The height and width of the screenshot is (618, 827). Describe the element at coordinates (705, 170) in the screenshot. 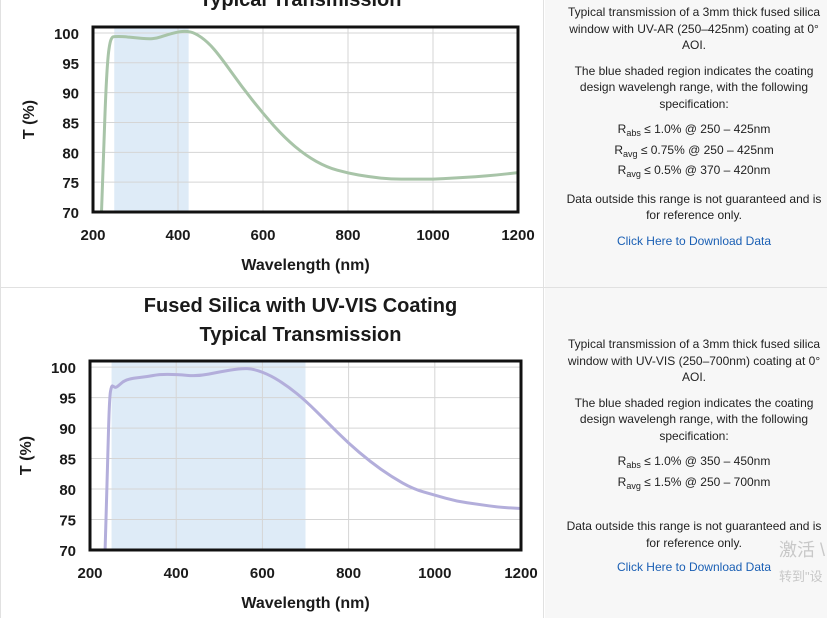

I see `spec-value: ≤ 0.5% @ 370 – 420nm` at that location.